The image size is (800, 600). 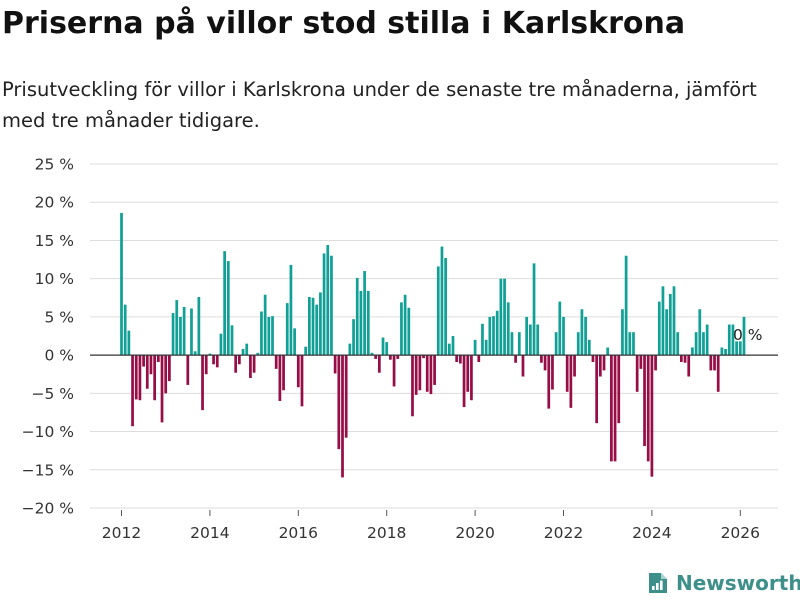 I want to click on x-tick-label: 2026, so click(x=740, y=533).